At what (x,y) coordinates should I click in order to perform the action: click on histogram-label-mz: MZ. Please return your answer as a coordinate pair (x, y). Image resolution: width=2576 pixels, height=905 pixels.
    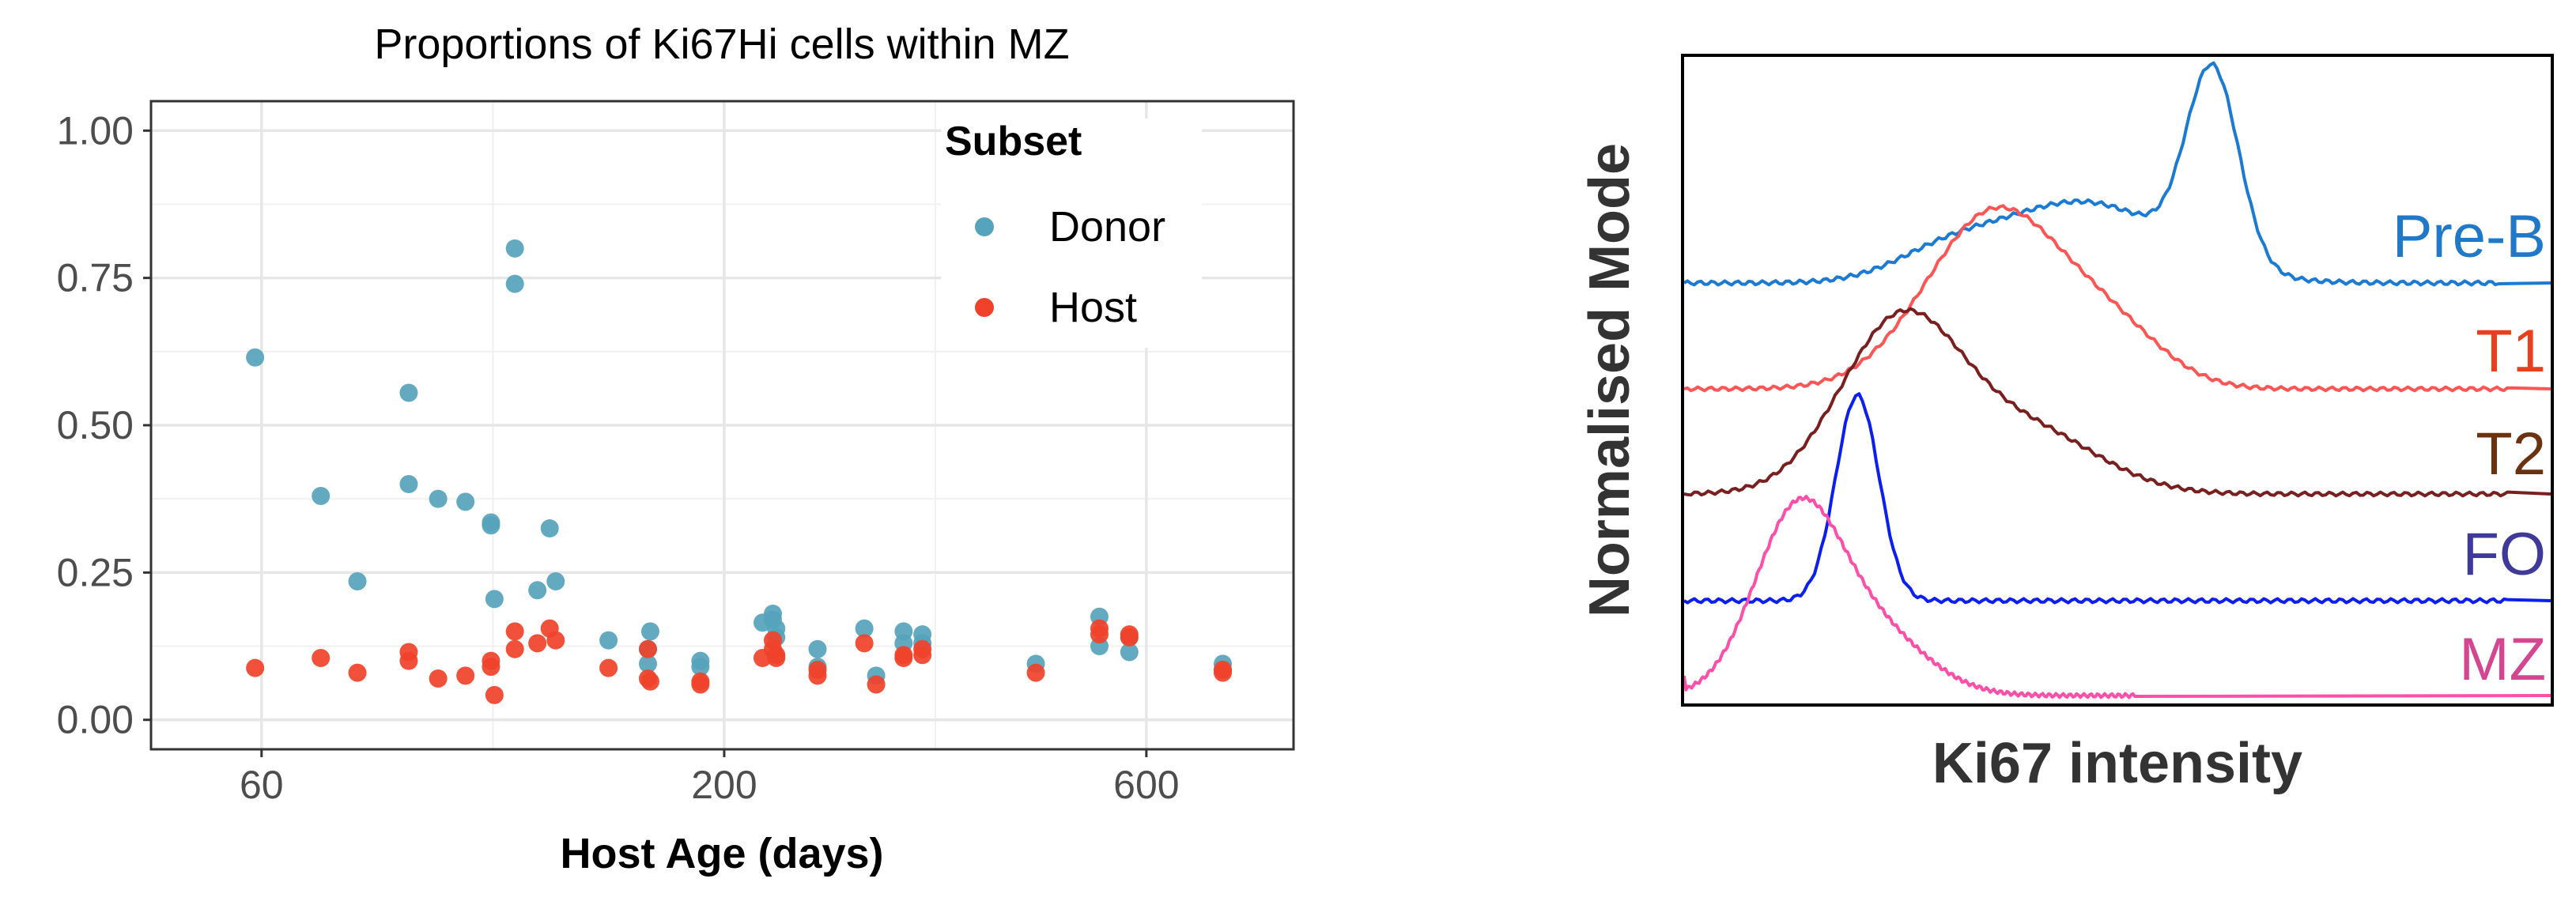
    Looking at the image, I should click on (2502, 659).